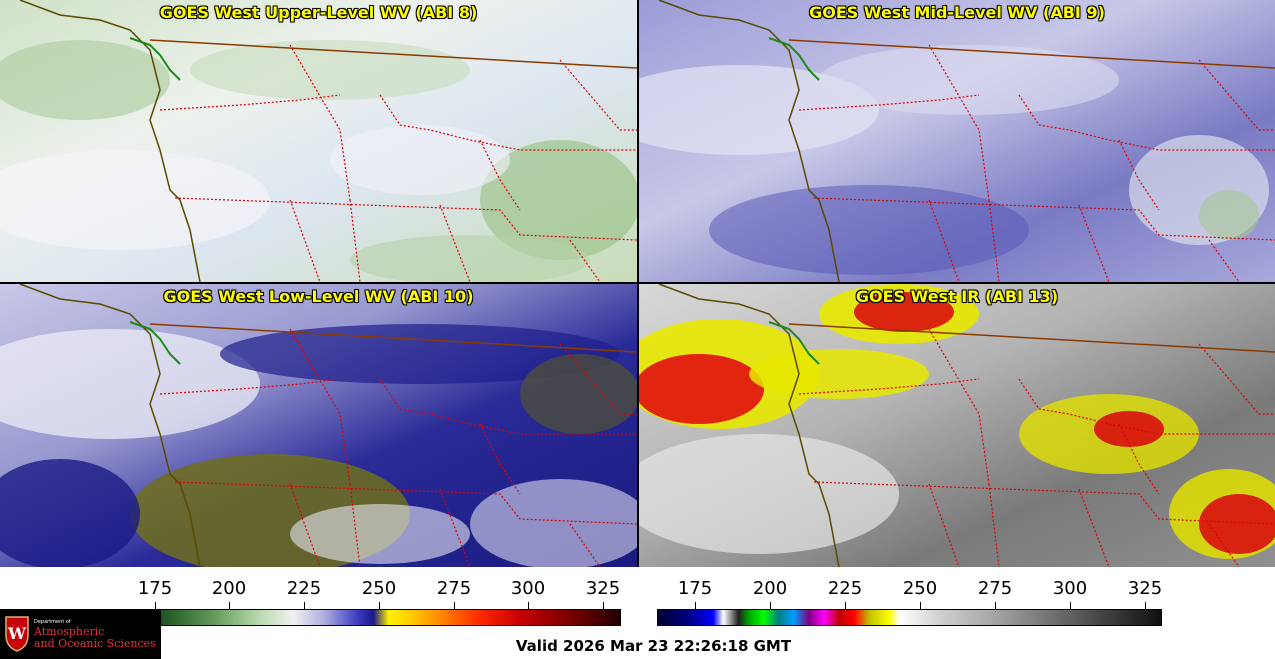  Describe the element at coordinates (304, 588) in the screenshot. I see `colorbar-left-tick: 225` at that location.